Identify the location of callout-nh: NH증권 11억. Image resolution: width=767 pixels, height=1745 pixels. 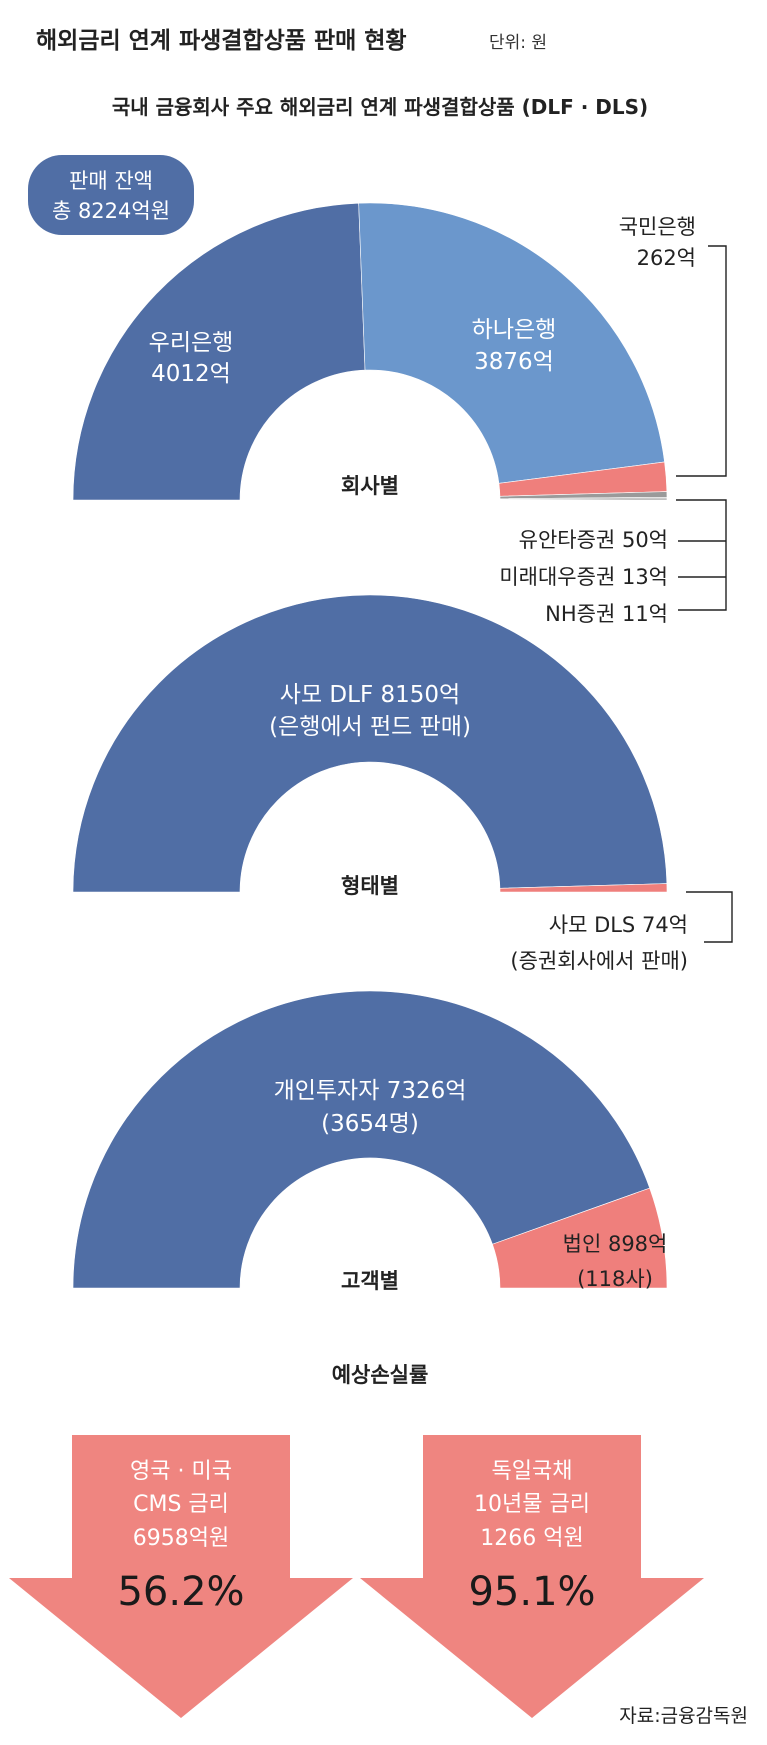
(606, 614).